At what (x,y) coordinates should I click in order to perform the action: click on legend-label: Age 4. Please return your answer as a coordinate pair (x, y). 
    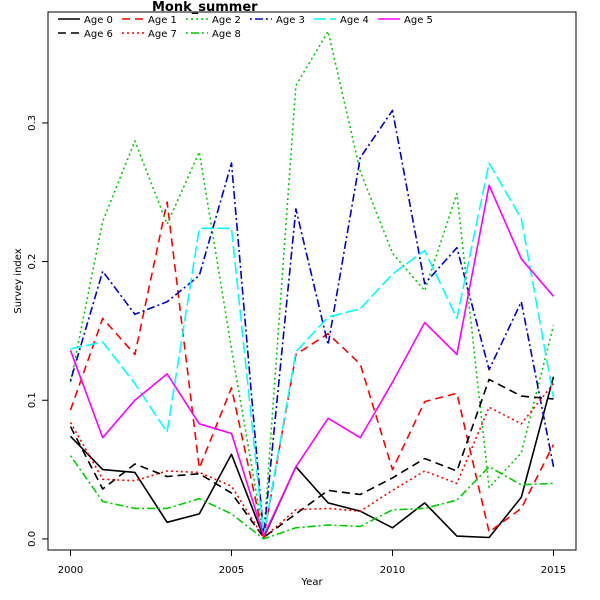
    Looking at the image, I should click on (354, 20).